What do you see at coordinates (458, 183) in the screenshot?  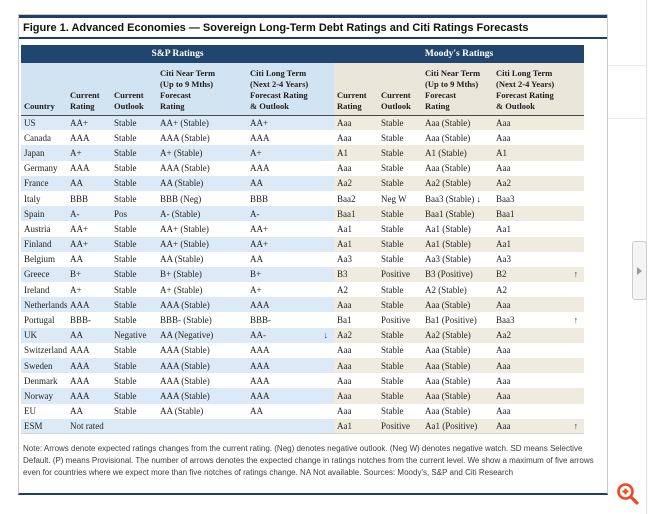 I see `cell-moodys-near-term: Aa2 (Stable)` at bounding box center [458, 183].